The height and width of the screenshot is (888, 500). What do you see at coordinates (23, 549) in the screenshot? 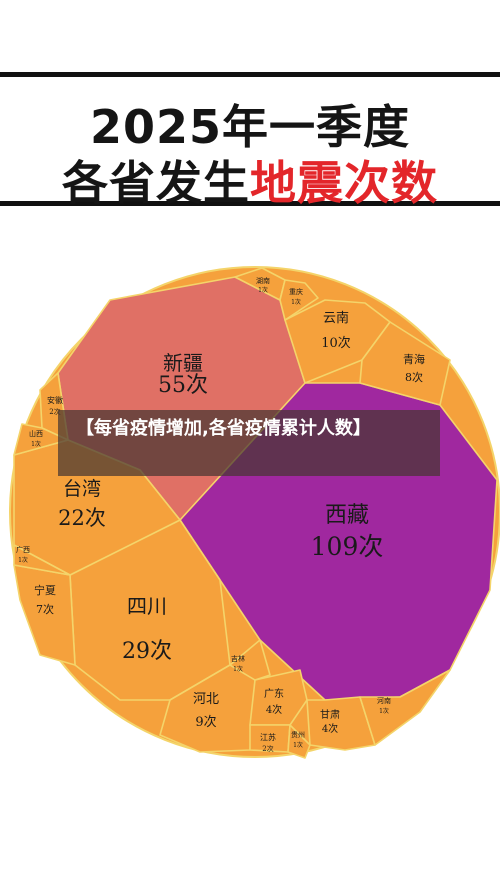
I see `cell-name-label-15: 广西` at bounding box center [23, 549].